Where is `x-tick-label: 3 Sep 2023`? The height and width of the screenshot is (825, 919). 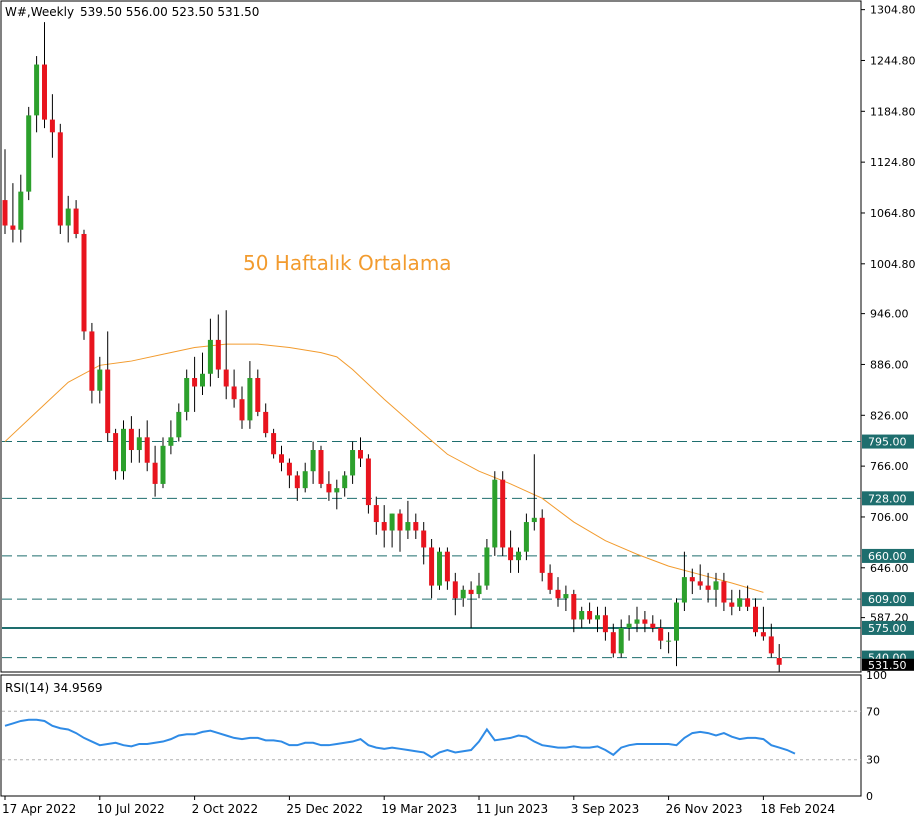
x-tick-label: 3 Sep 2023 is located at coordinates (605, 809).